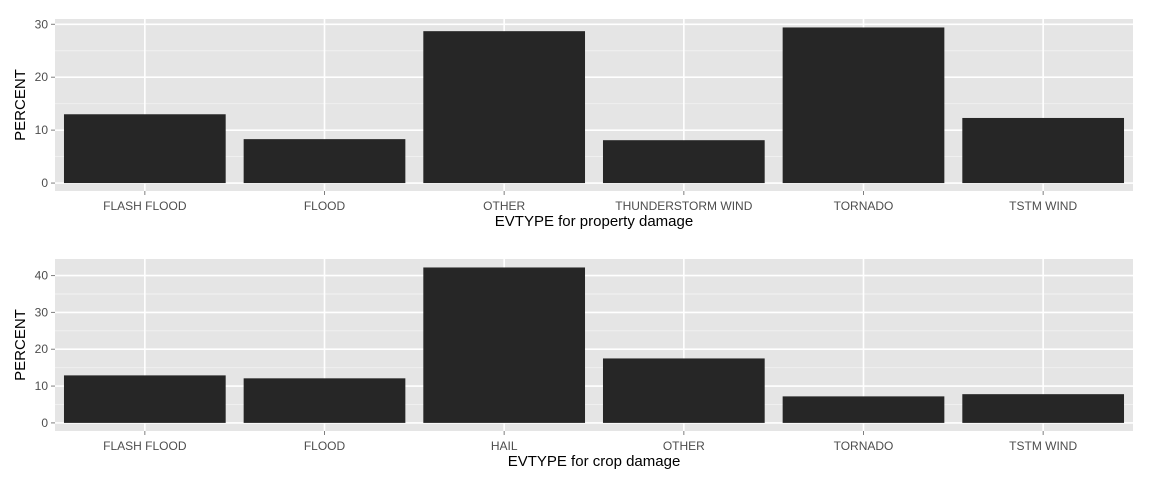 The image size is (1152, 480). I want to click on y-tick-label: 40, so click(42, 276).